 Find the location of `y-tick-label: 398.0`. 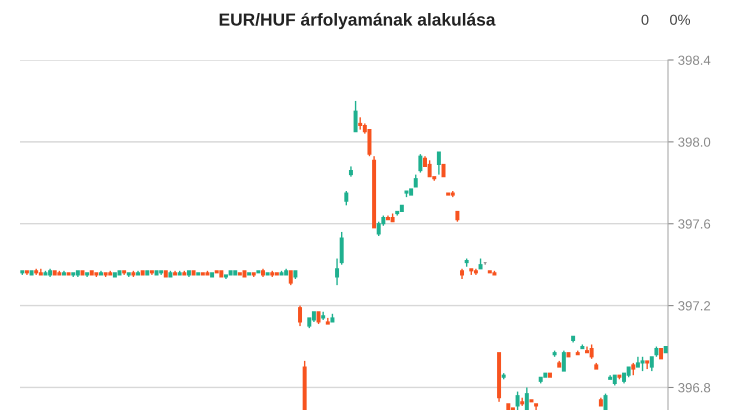

y-tick-label: 398.0 is located at coordinates (694, 142).